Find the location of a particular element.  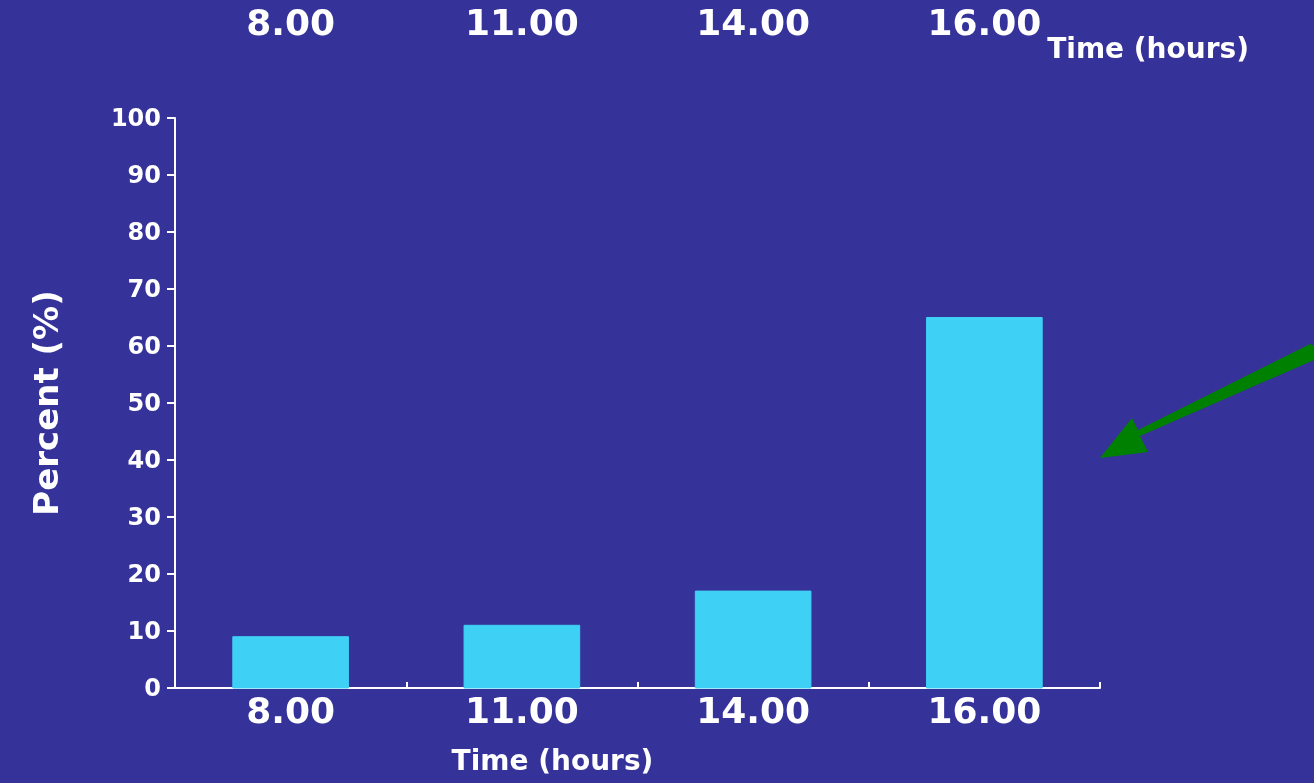

y-axis-title: Percent (%) is located at coordinates (46, 403).